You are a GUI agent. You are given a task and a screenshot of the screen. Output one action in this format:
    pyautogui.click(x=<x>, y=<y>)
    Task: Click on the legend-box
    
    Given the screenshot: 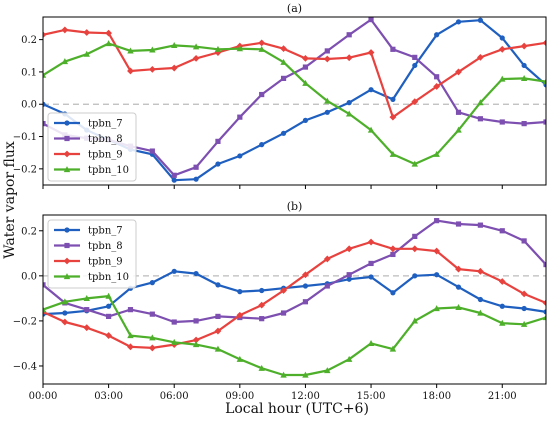 What is the action you would take?
    pyautogui.click(x=92, y=147)
    